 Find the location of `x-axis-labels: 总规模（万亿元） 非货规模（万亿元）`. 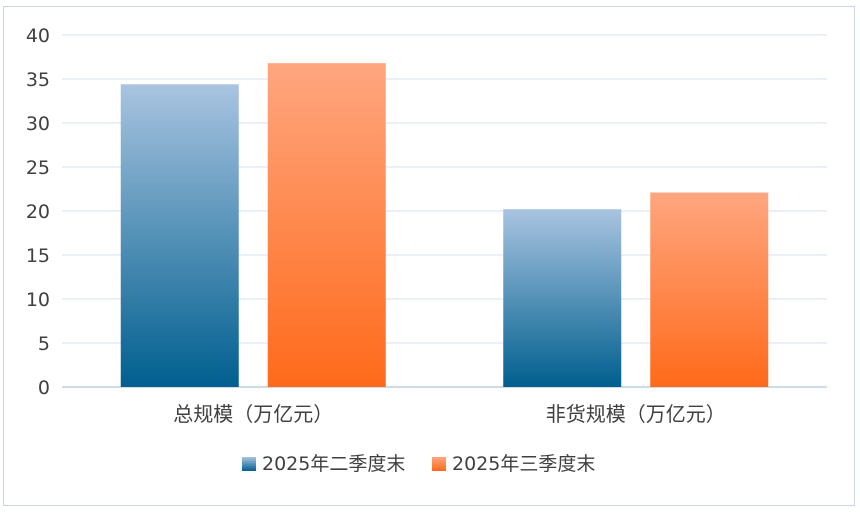

x-axis-labels: 总规模（万亿元） 非货规模（万亿元） is located at coordinates (449, 414).